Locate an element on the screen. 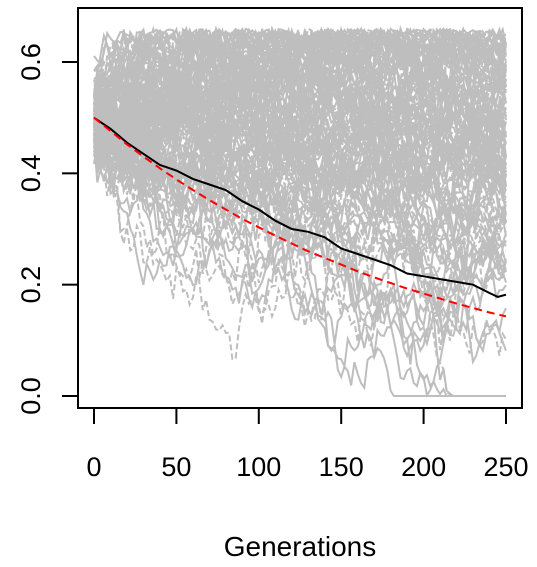 The width and height of the screenshot is (537, 567). y-tick-label: 0.4 is located at coordinates (31, 174).